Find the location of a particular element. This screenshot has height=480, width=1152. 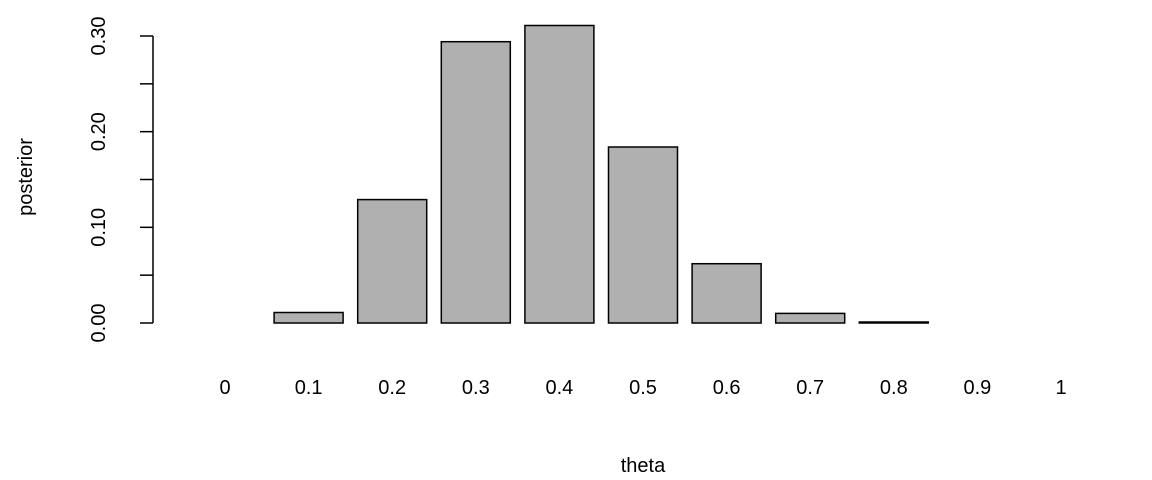

bar-0.5 is located at coordinates (643, 235).